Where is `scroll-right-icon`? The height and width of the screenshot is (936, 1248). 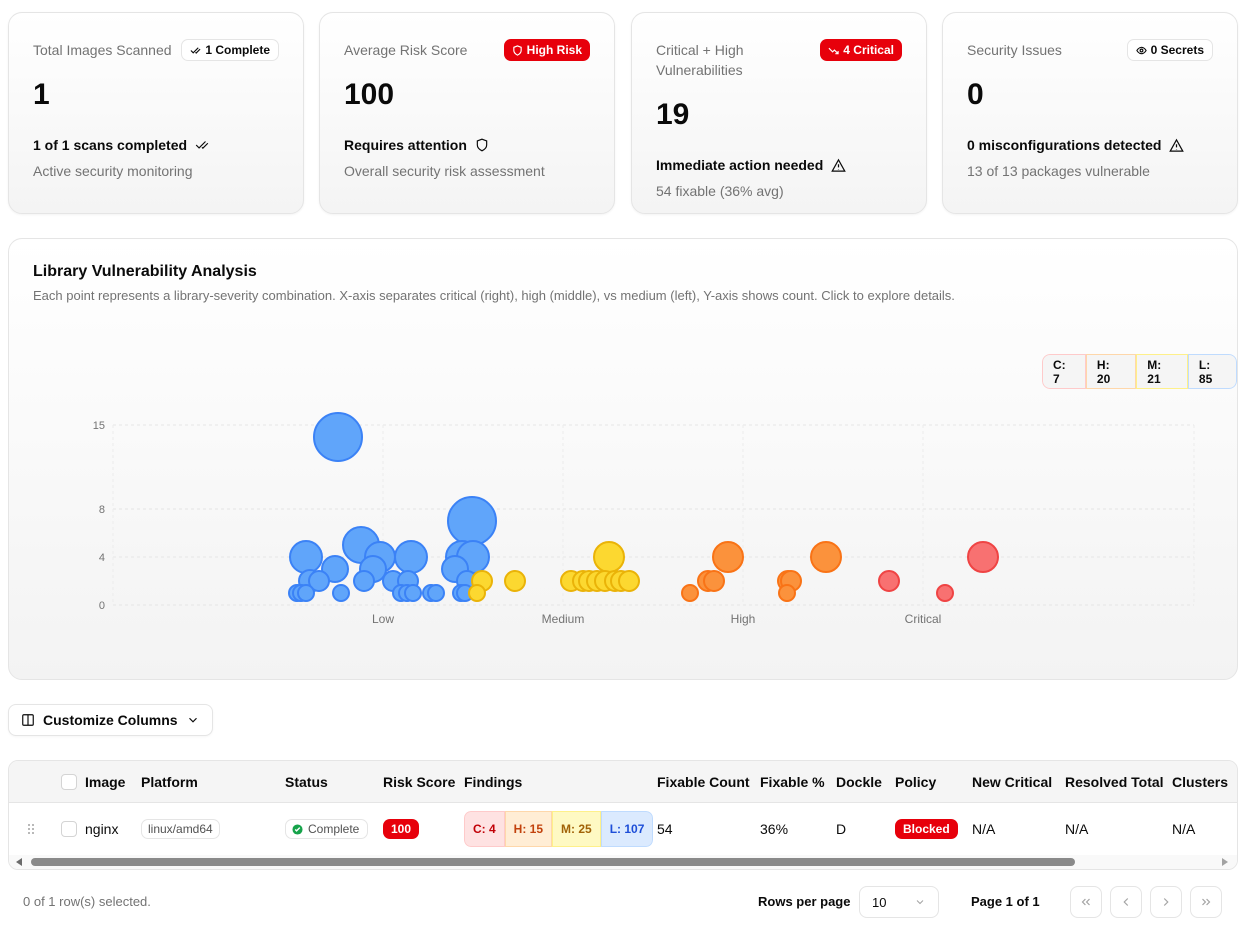
scroll-right-icon is located at coordinates (1225, 862).